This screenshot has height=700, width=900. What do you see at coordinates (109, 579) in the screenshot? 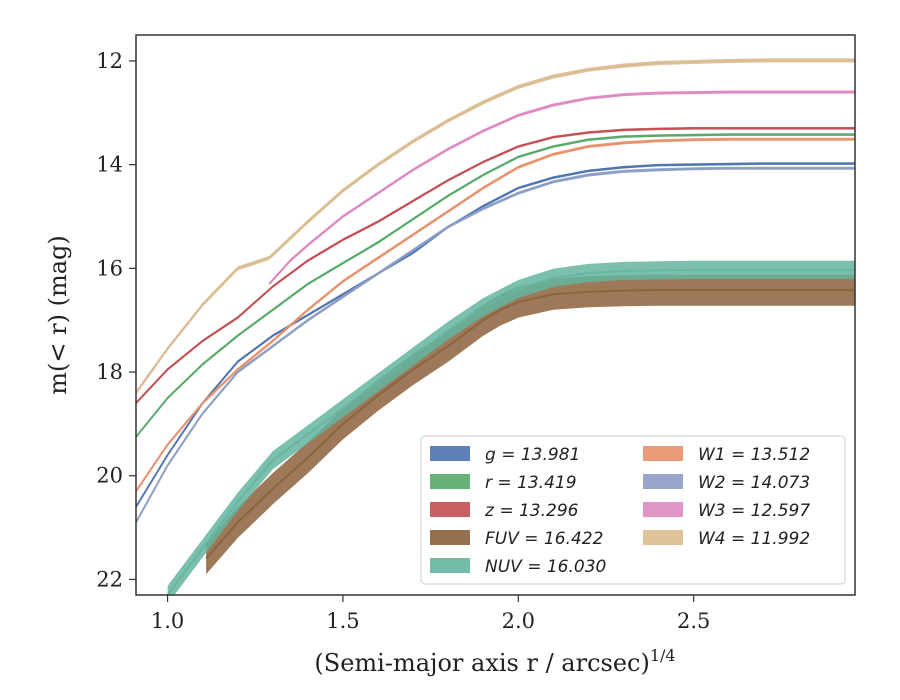
I see `y-tick-label: 22` at bounding box center [109, 579].